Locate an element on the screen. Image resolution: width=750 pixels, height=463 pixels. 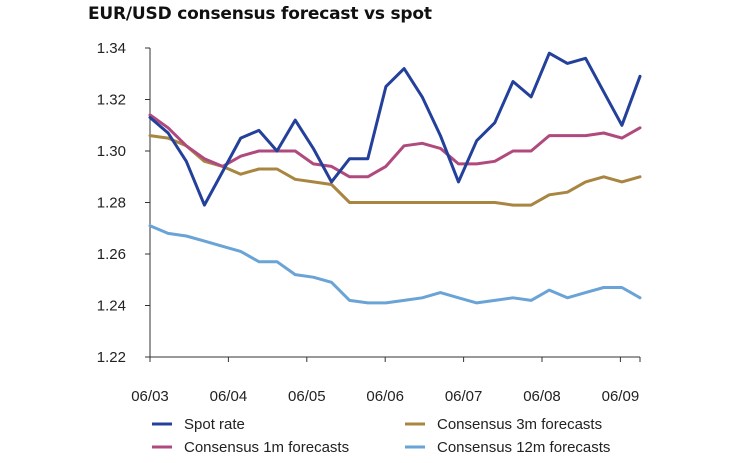
x-tick-label: 06/05 is located at coordinates (307, 396).